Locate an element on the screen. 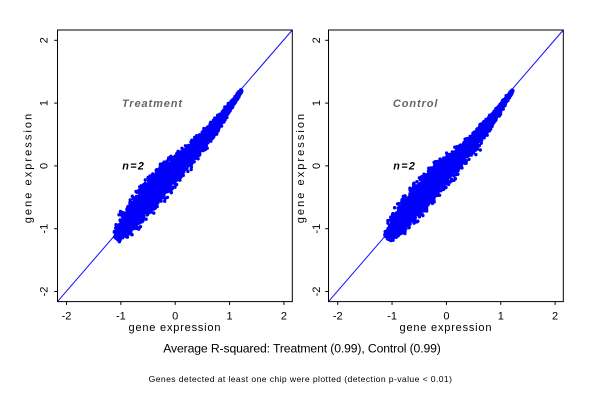 The width and height of the screenshot is (600, 405). svg-text: Treatment is located at coordinates (153, 104).